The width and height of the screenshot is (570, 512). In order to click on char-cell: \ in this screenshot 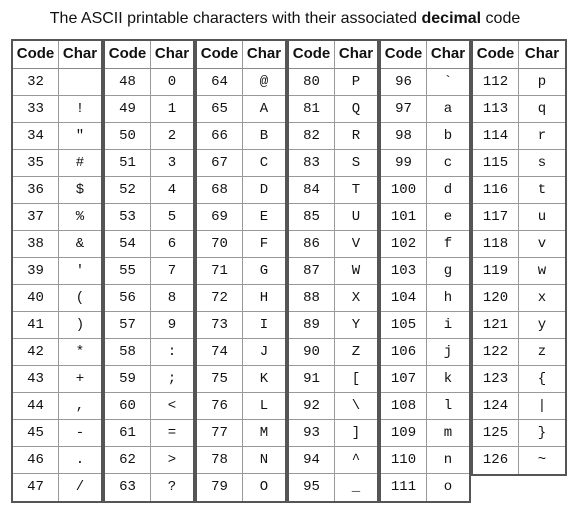, I will do `click(356, 406)`.